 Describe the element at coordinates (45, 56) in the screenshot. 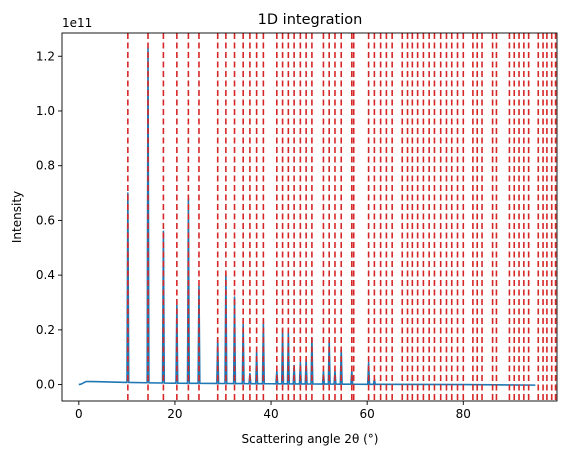

I see `y-tick-label: 1.2` at that location.